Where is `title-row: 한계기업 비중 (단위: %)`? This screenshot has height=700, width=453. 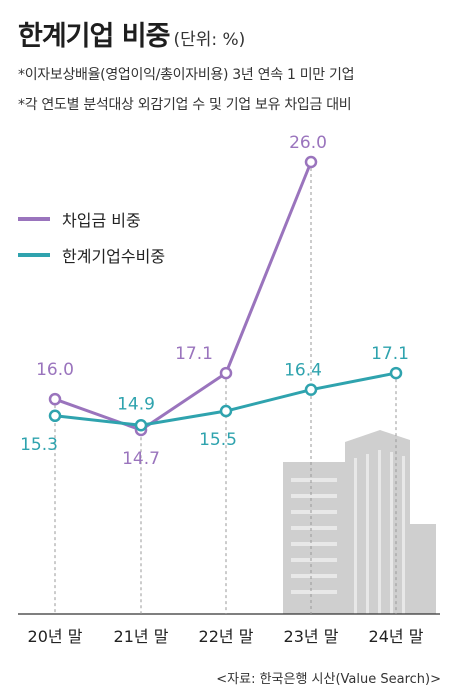
title-row: 한계기업 비중 (단위: %) is located at coordinates (131, 33).